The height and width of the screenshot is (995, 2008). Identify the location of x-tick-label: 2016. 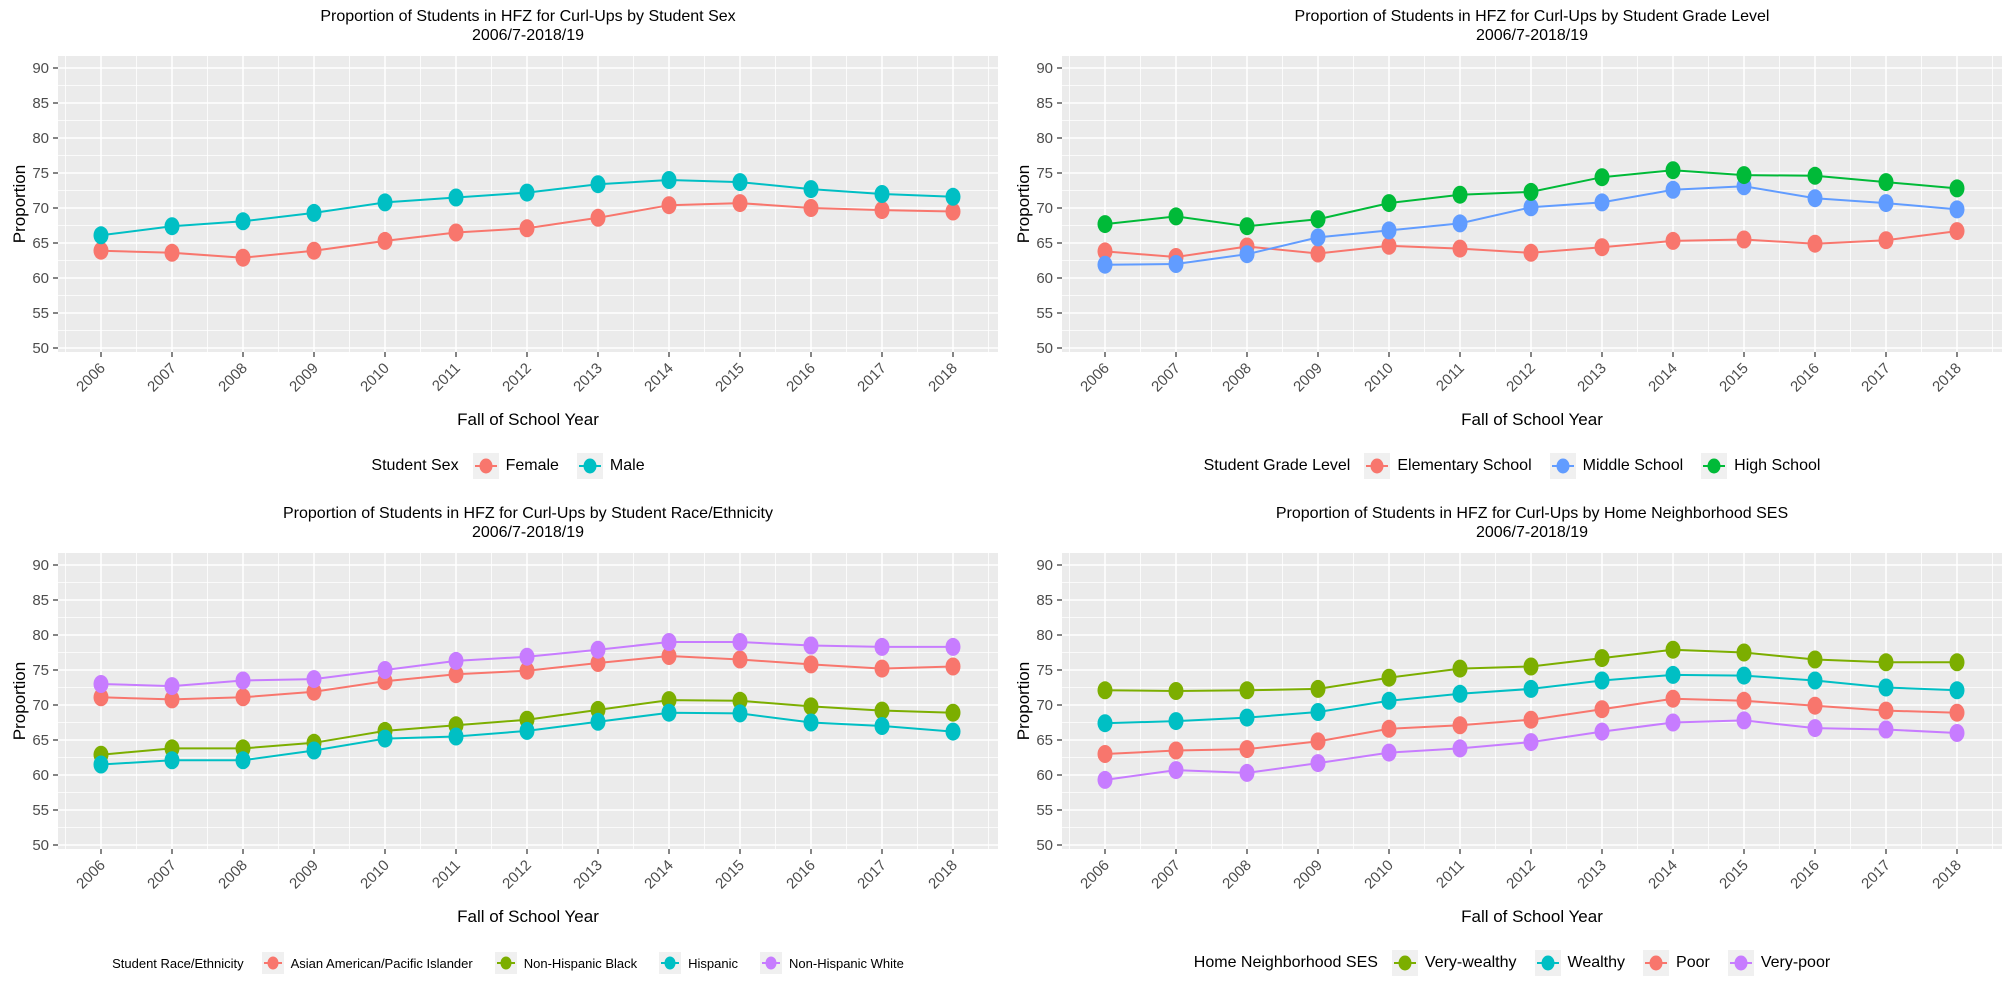
(801, 378).